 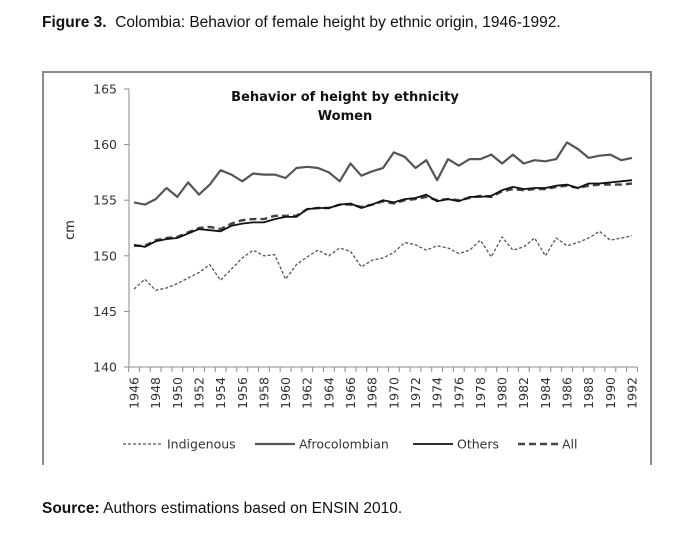 I want to click on y-tick-label: 160, so click(x=105, y=144).